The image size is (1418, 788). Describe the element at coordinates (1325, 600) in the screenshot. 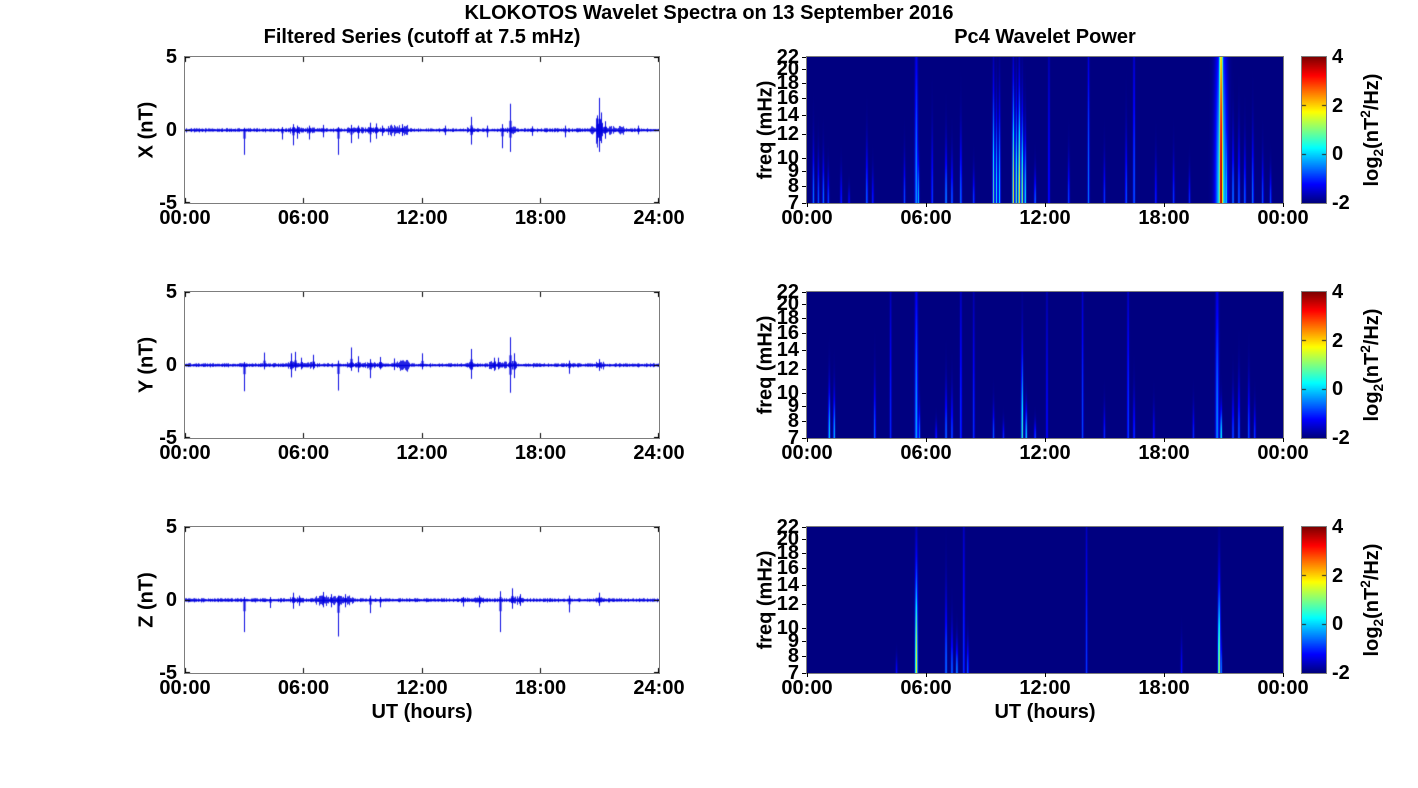

I see `colorbar-row3: 4 2 0 -2` at that location.